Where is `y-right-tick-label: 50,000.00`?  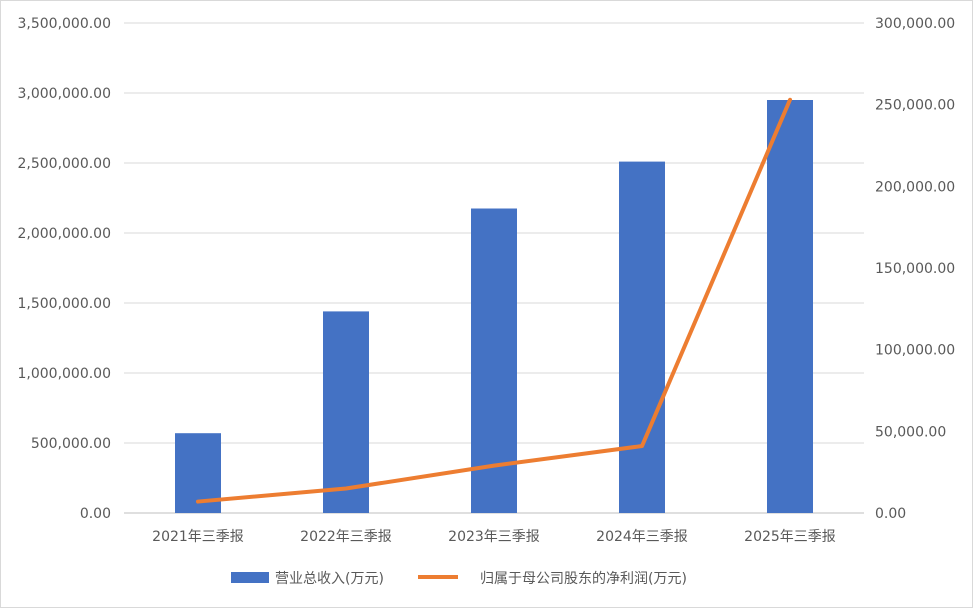
y-right-tick-label: 50,000.00 is located at coordinates (910, 432).